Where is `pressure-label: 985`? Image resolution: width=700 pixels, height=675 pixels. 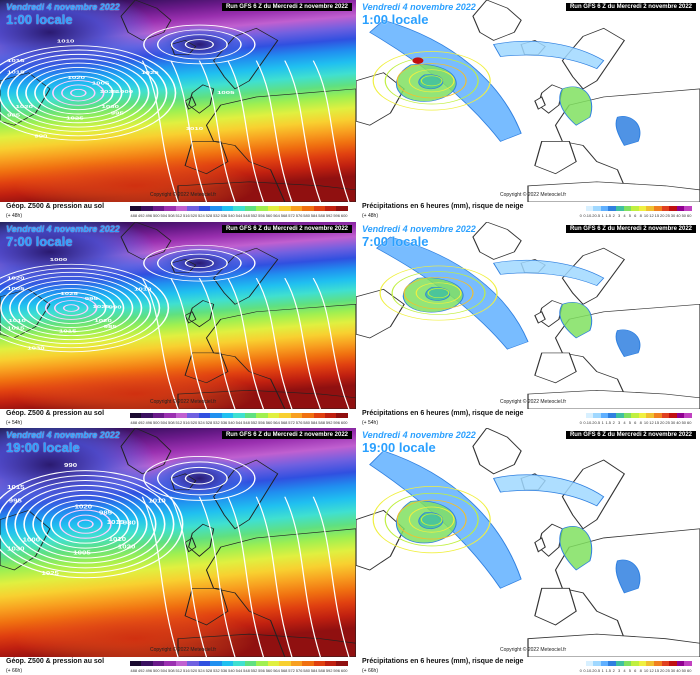 pressure-label: 985 is located at coordinates (14, 115).